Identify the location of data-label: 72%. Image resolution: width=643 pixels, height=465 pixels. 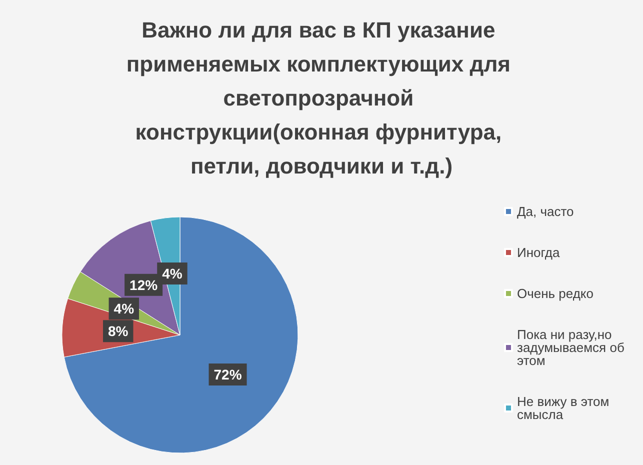
(228, 374).